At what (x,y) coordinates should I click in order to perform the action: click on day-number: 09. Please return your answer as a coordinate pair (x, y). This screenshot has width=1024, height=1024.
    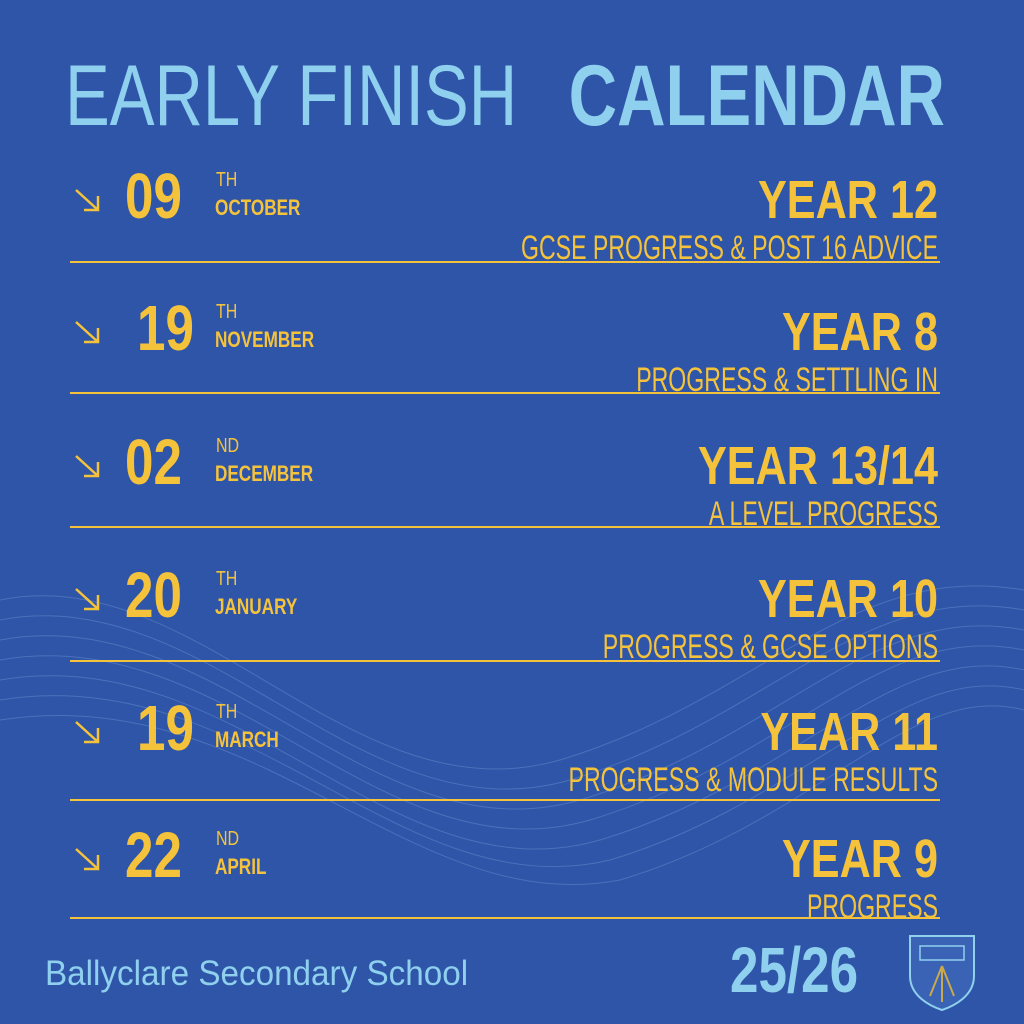
    Looking at the image, I should click on (153, 197).